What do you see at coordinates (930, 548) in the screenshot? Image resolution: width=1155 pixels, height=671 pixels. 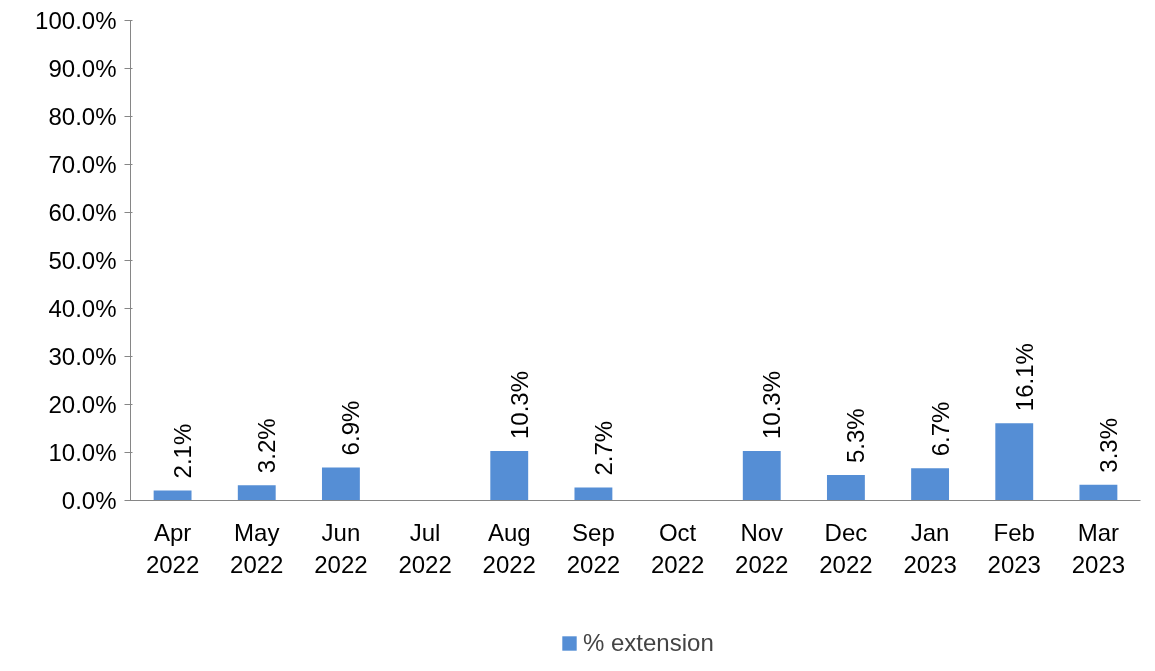 I see `x-tick-label: Jan 2023` at bounding box center [930, 548].